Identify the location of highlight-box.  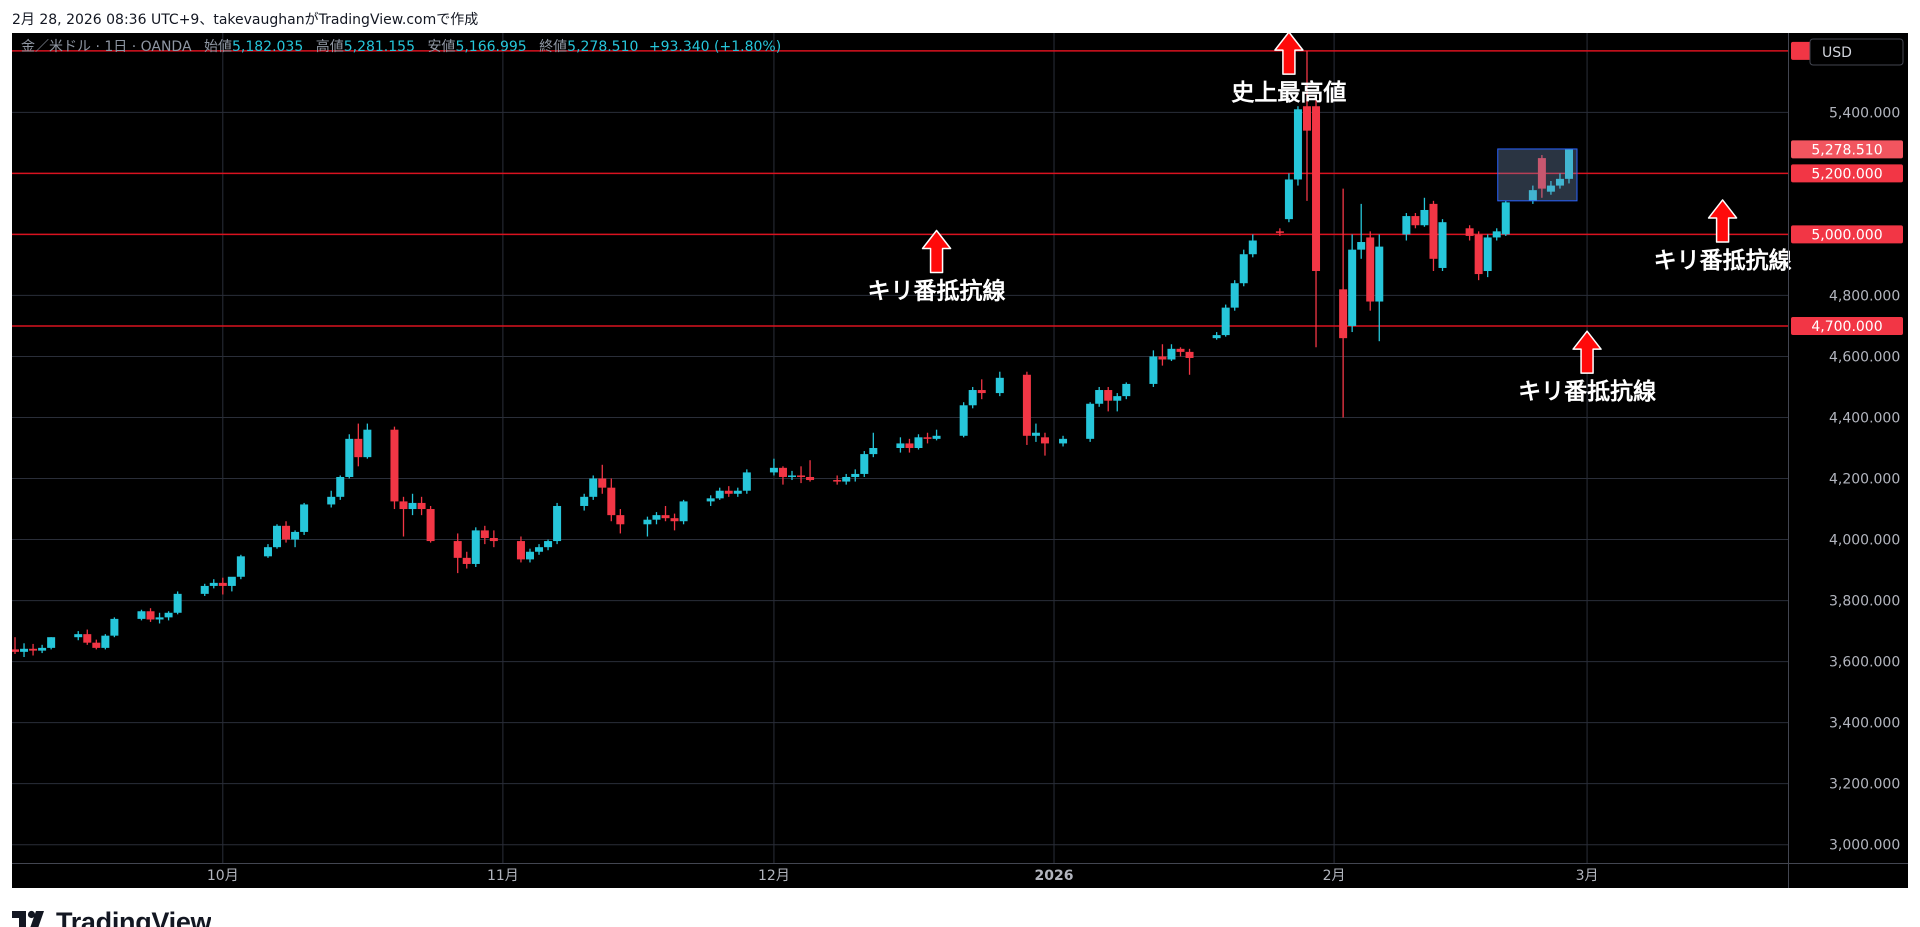
(1537, 175).